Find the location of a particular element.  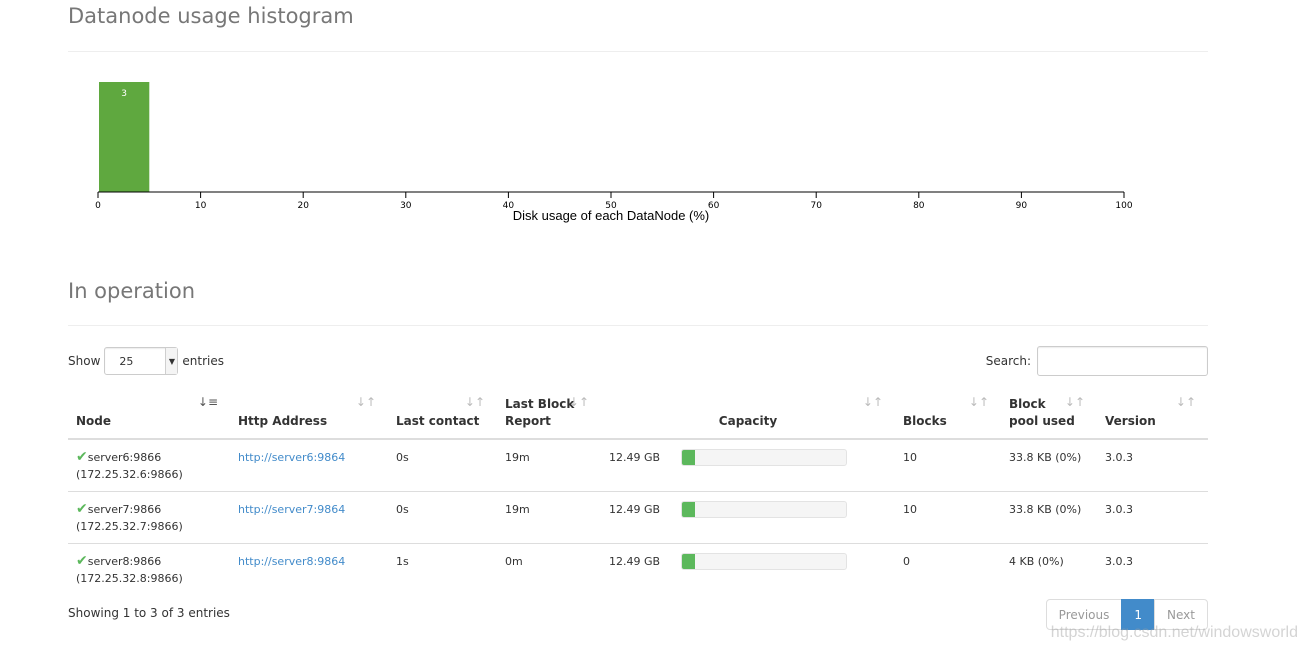

search-control: Search: is located at coordinates (1097, 361).